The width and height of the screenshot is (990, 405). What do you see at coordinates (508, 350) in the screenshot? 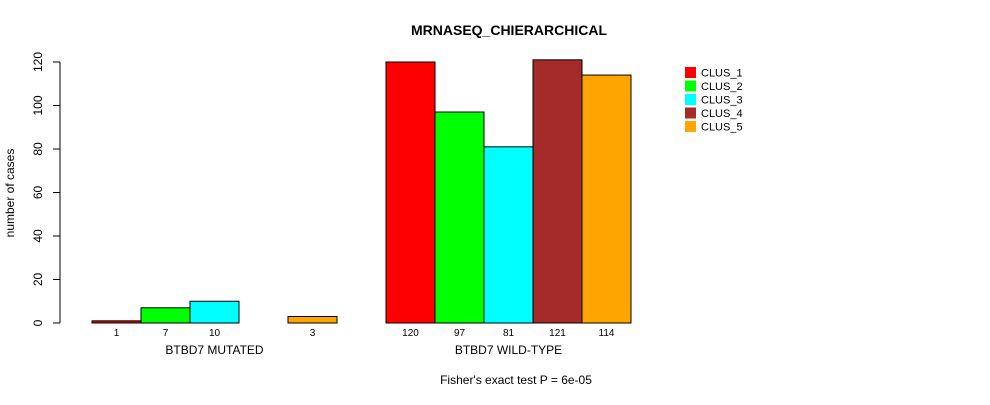
I see `group-label: BTBD7 WILD-TYPE` at bounding box center [508, 350].